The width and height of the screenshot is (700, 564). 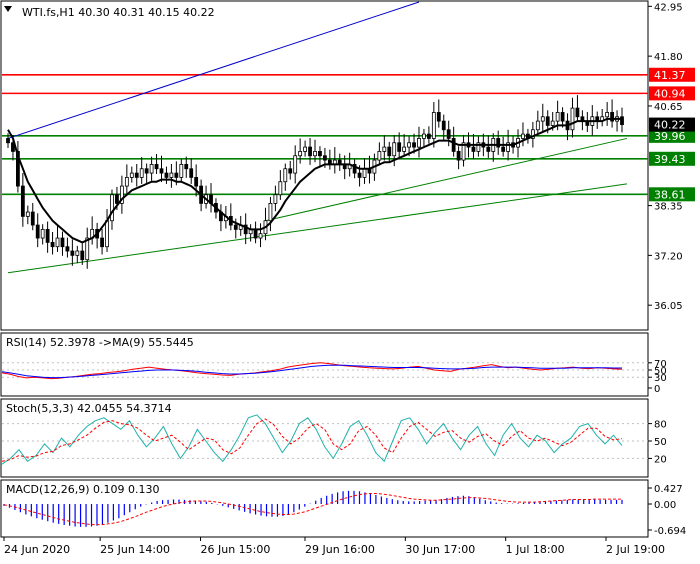 What do you see at coordinates (660, 425) in the screenshot?
I see `stoch-tick-label: 80` at bounding box center [660, 425].